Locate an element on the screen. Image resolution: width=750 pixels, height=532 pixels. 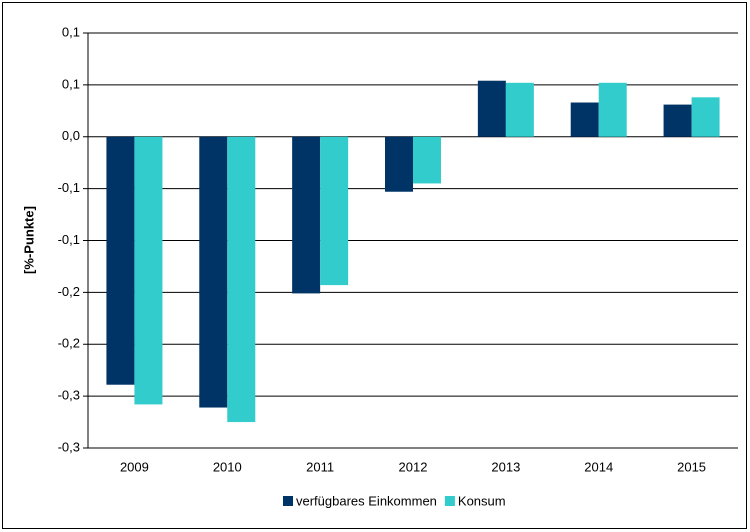
x-tick-label: 2009 is located at coordinates (134, 466).